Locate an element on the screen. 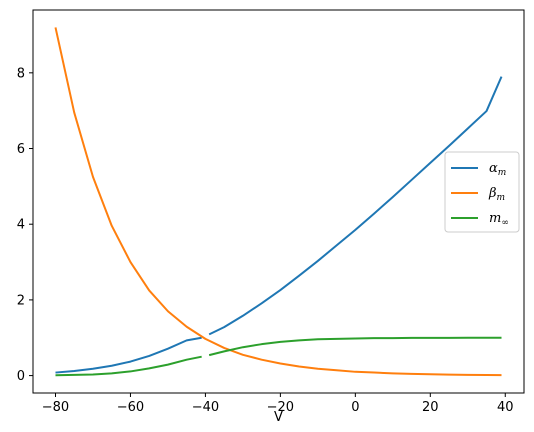 The width and height of the screenshot is (534, 432). legend-label-2: m∞ is located at coordinates (499, 219).